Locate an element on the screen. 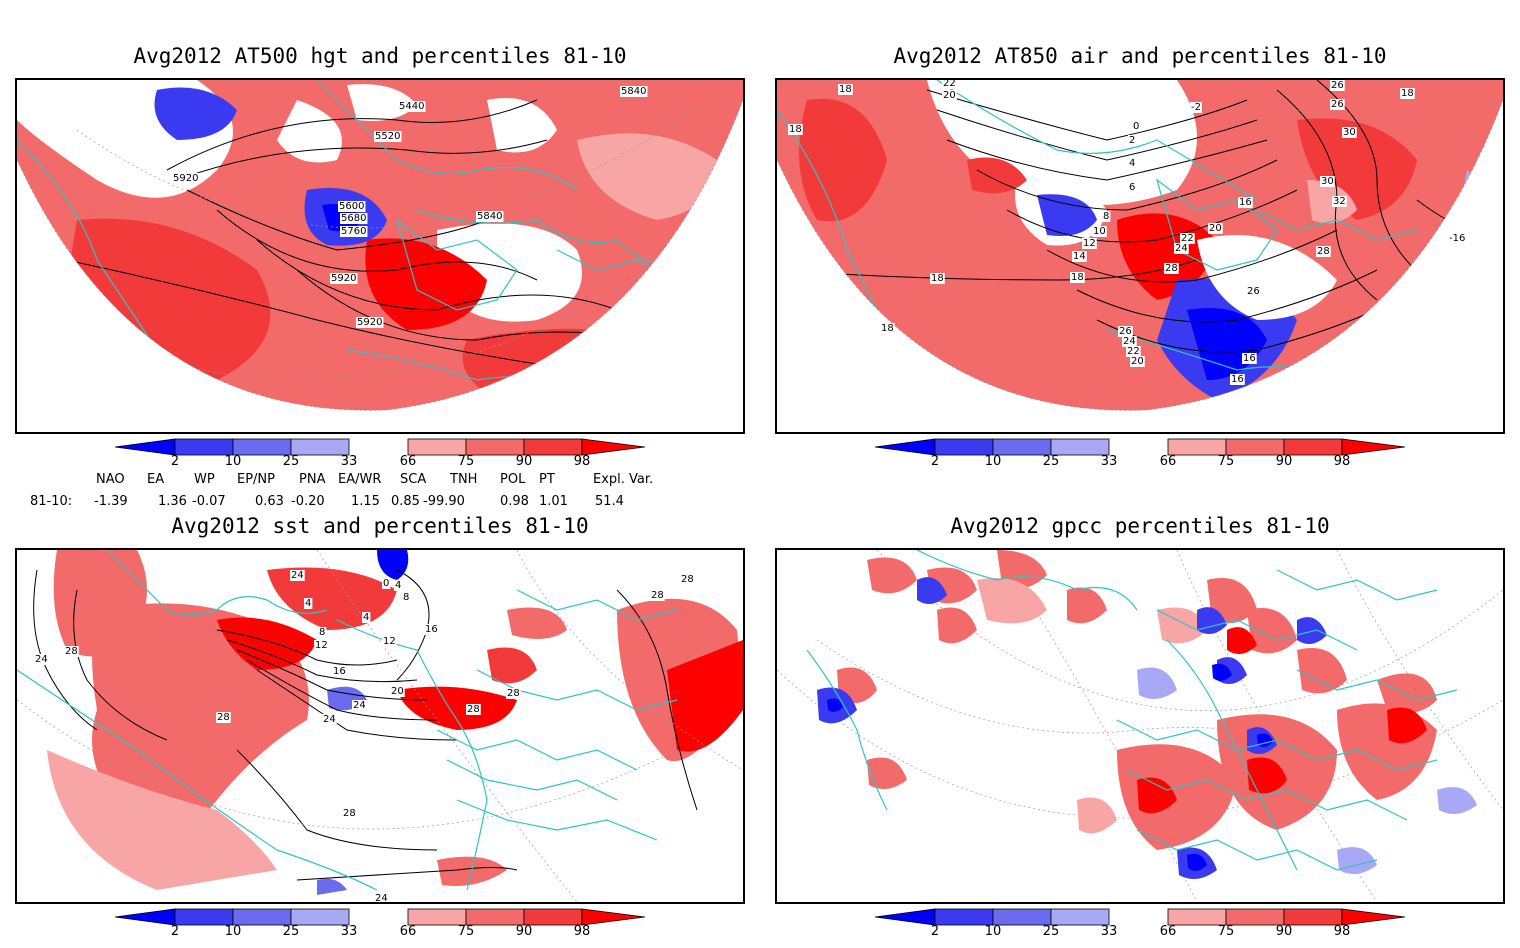 The width and height of the screenshot is (1520, 948). panel-title-at500: Avg2012 AT500 hgt and percentiles 81-10 is located at coordinates (380, 56).